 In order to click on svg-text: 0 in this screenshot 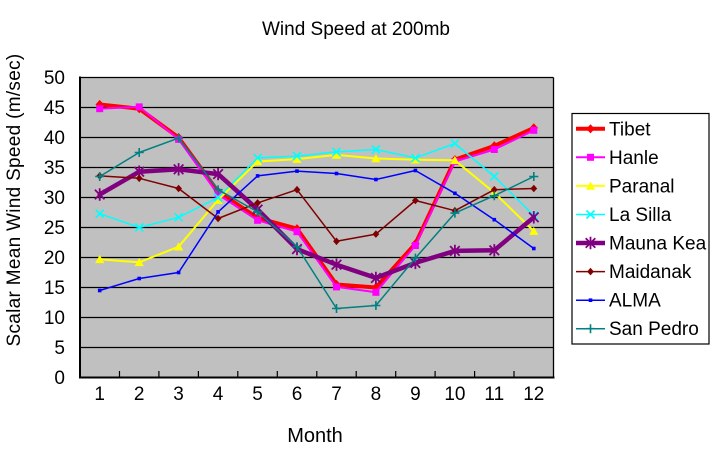, I will do `click(59, 378)`.